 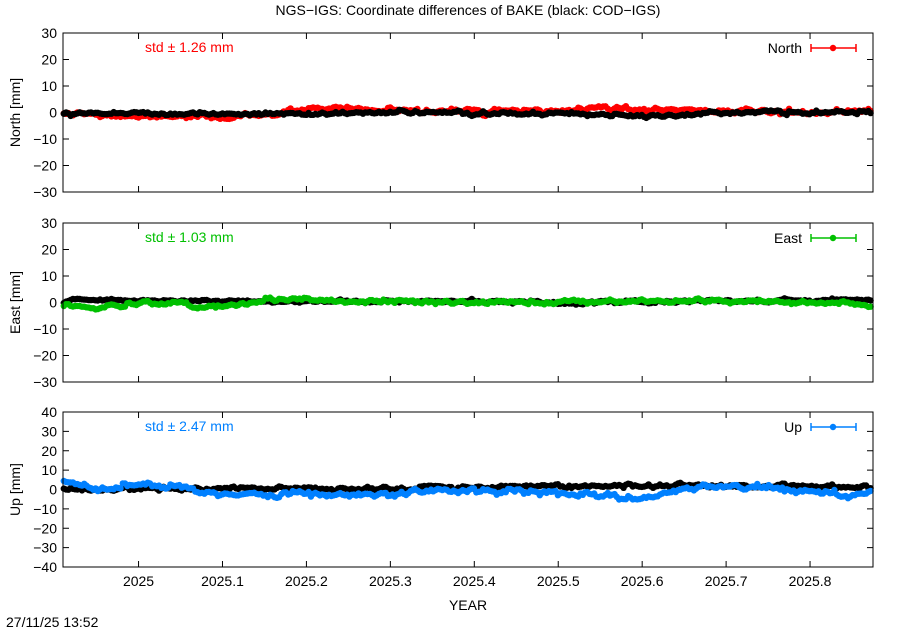 What do you see at coordinates (52, 622) in the screenshot?
I see `timestamp-footer: 27/11/25 13:52` at bounding box center [52, 622].